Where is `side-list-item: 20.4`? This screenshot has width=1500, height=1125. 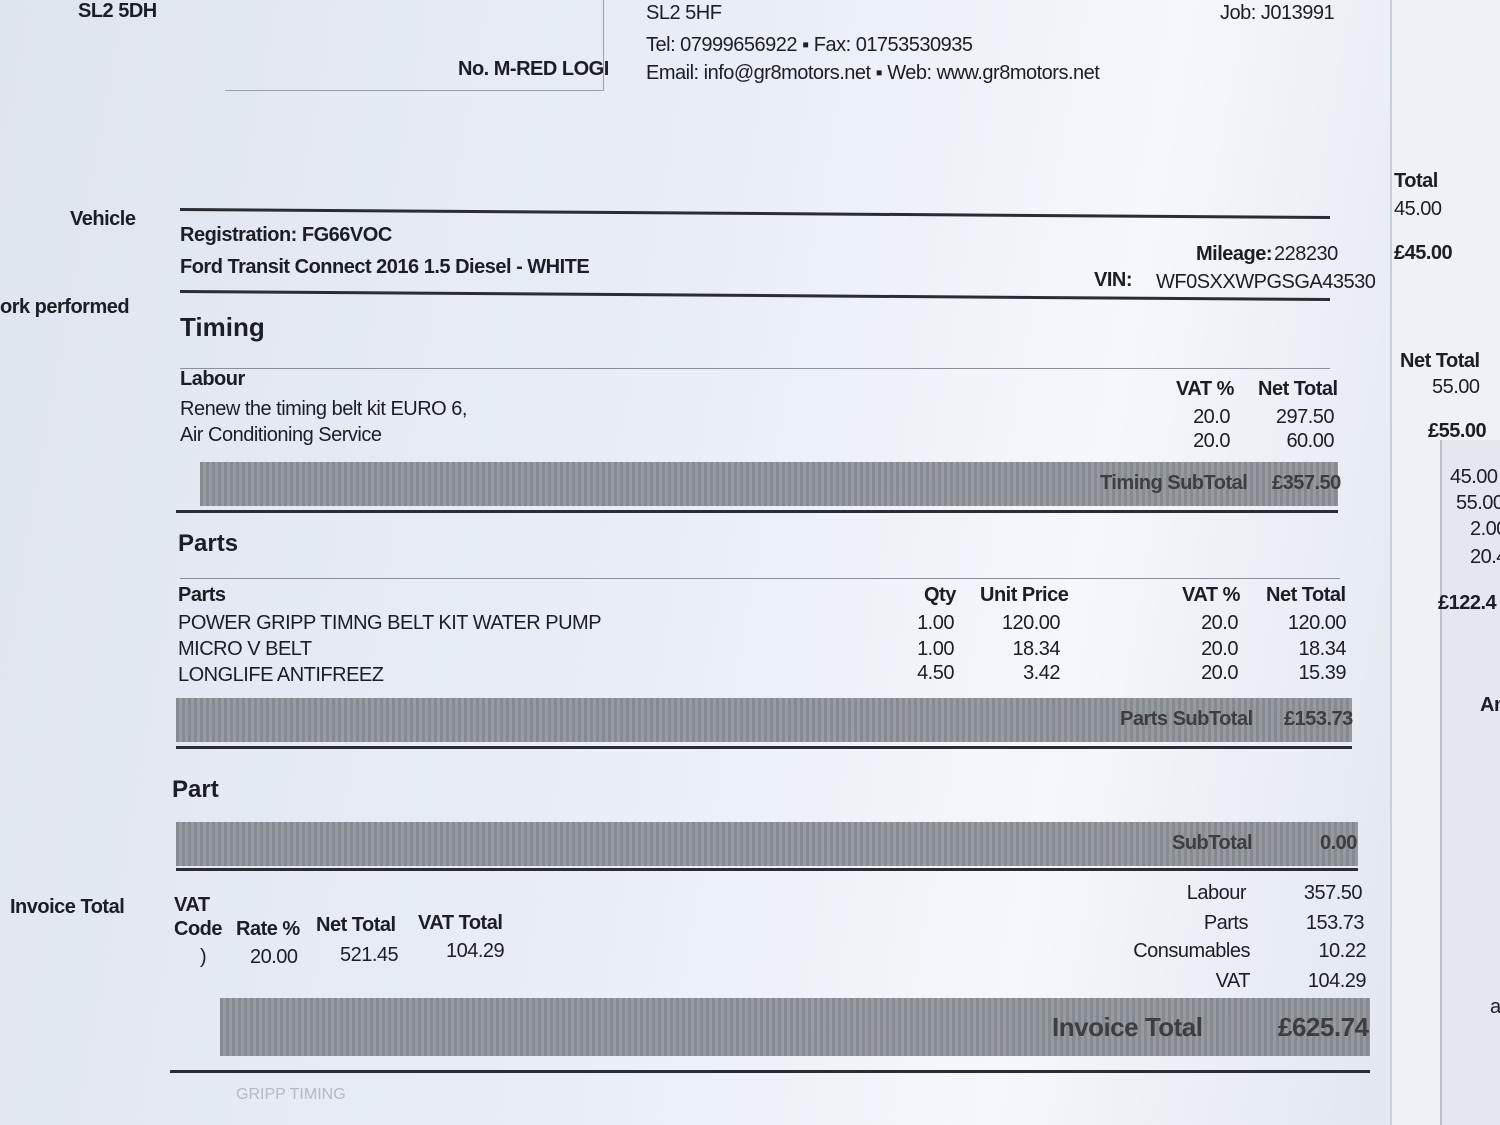
side-list-item: 20.4 is located at coordinates (1485, 557).